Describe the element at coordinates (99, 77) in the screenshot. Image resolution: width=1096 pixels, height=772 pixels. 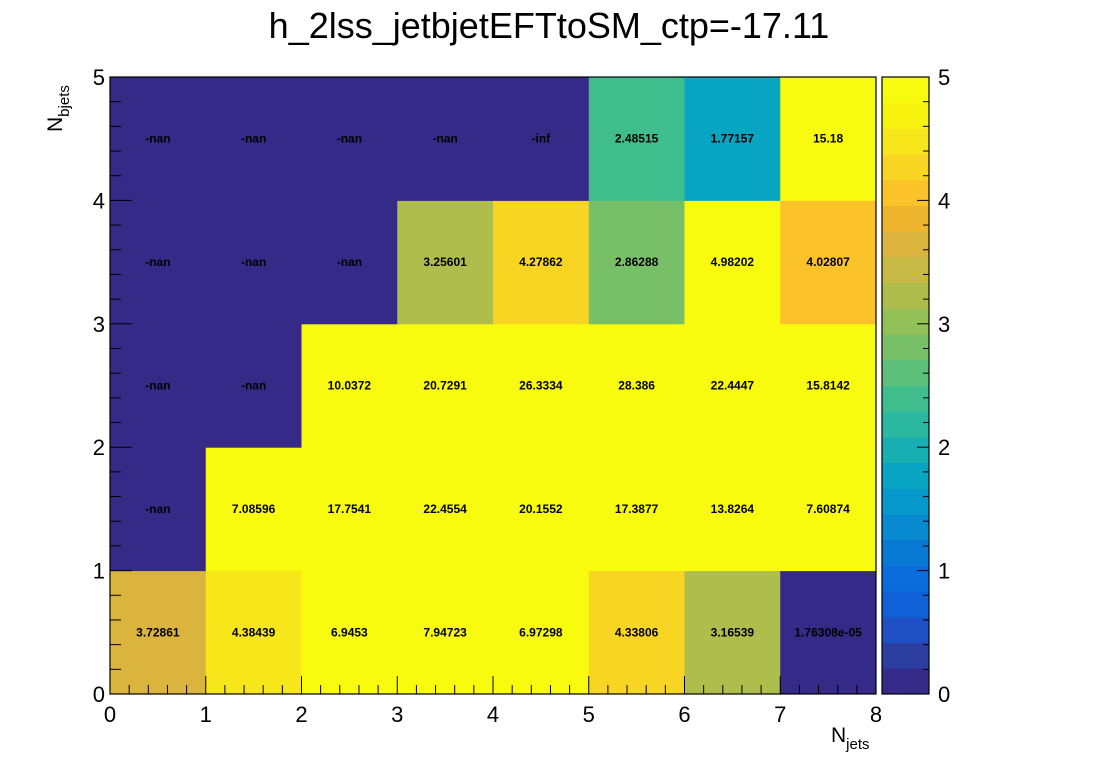
I see `y-tick-label: 5` at that location.